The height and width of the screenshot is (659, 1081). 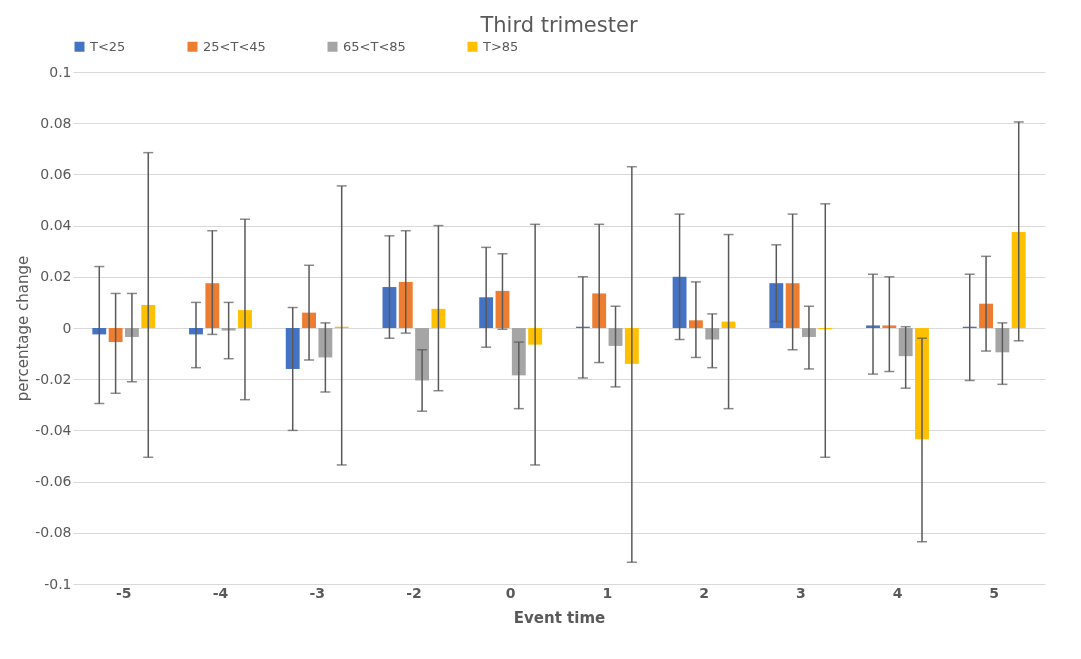 I want to click on x-tick-label: 1, so click(x=607, y=592).